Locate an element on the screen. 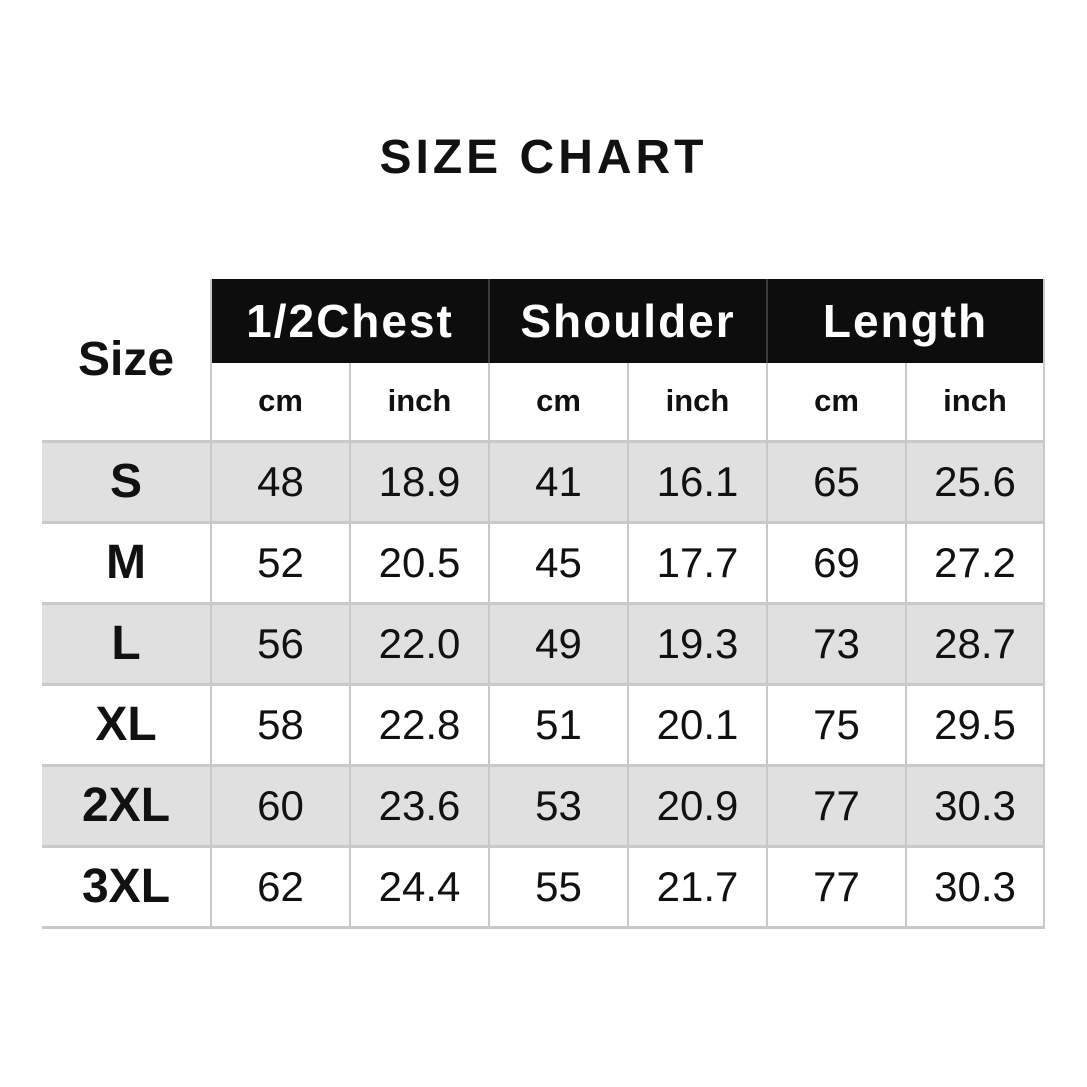 This screenshot has width=1087, height=1087. measurement-cell: 20.5 is located at coordinates (419, 561).